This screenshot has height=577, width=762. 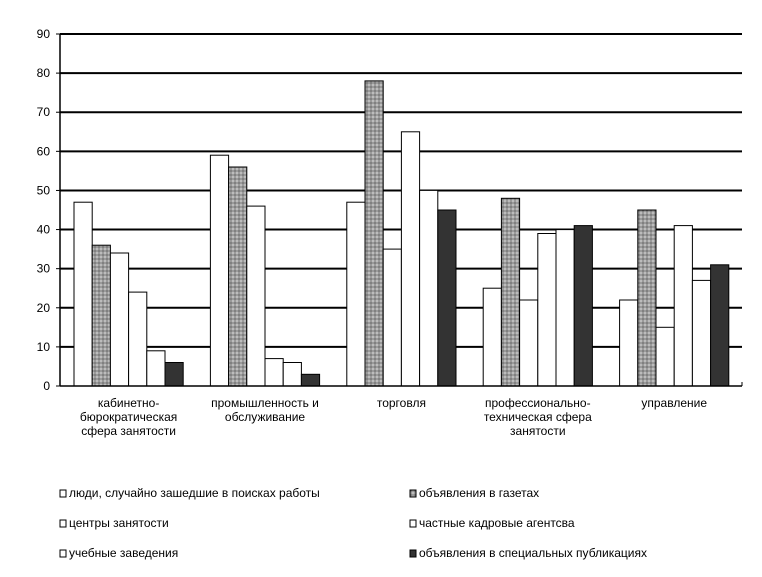 What do you see at coordinates (44, 190) in the screenshot?
I see `y-tick-label: 50` at bounding box center [44, 190].